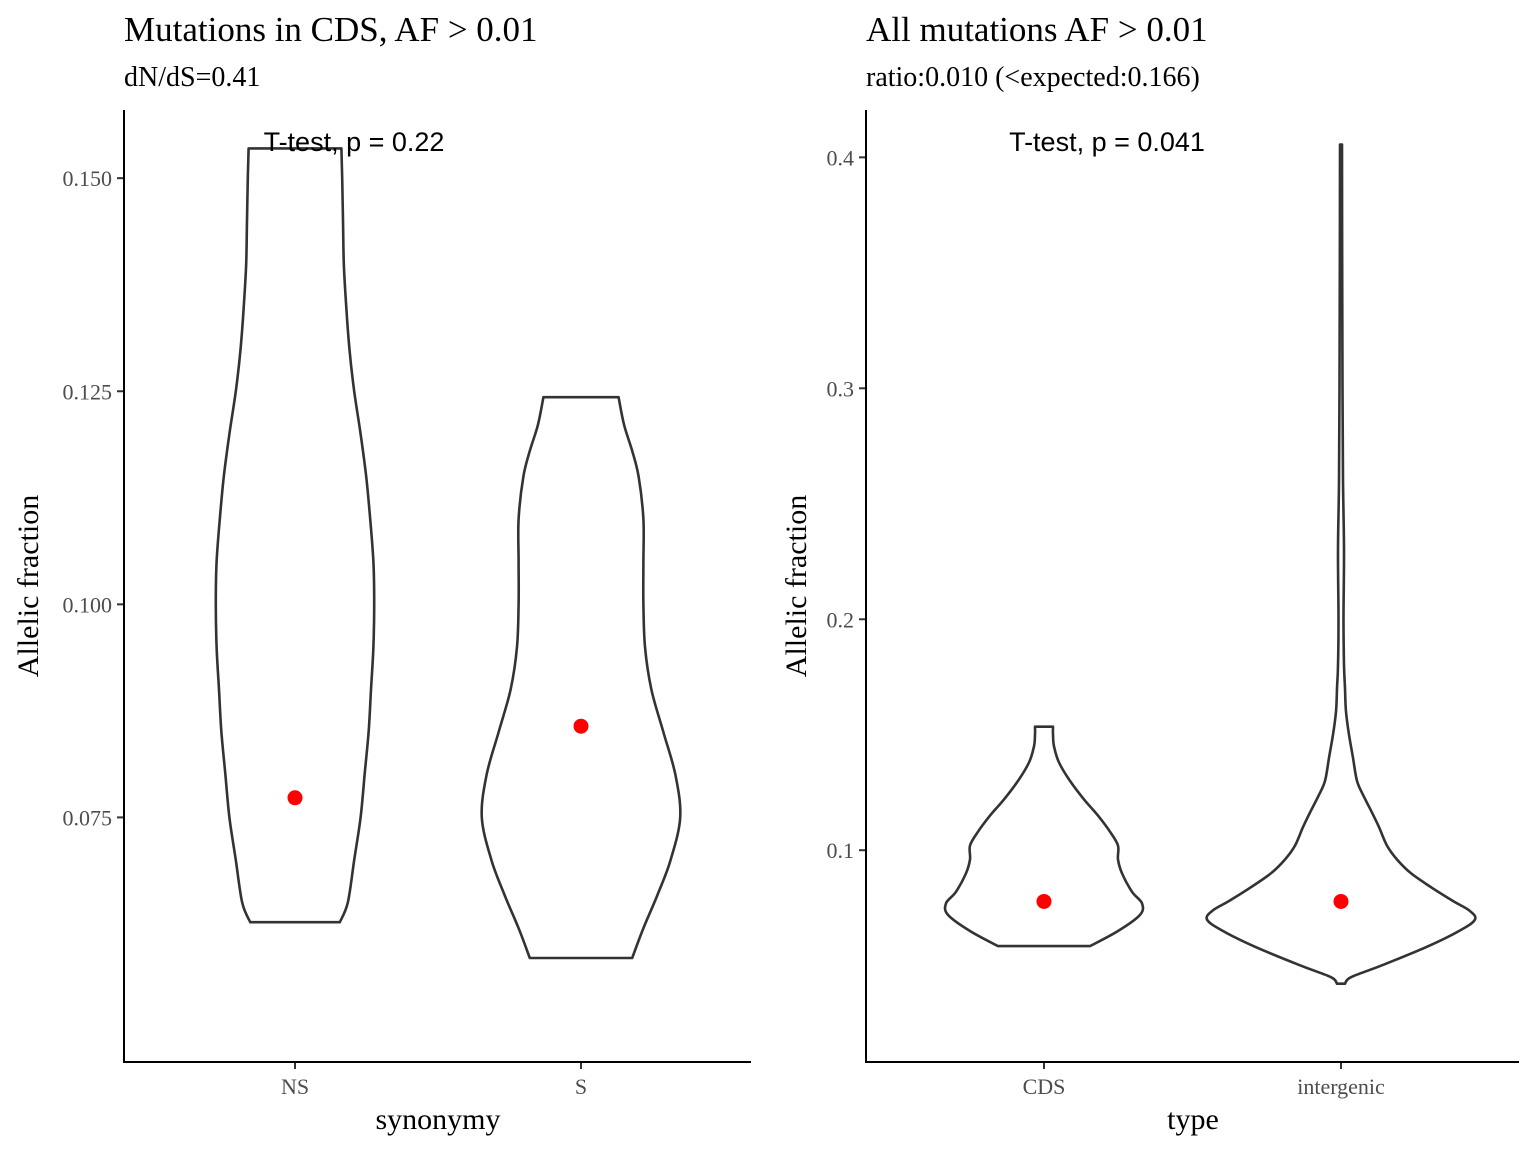  I want to click on x-ticks: NS S, so click(434, 1080).